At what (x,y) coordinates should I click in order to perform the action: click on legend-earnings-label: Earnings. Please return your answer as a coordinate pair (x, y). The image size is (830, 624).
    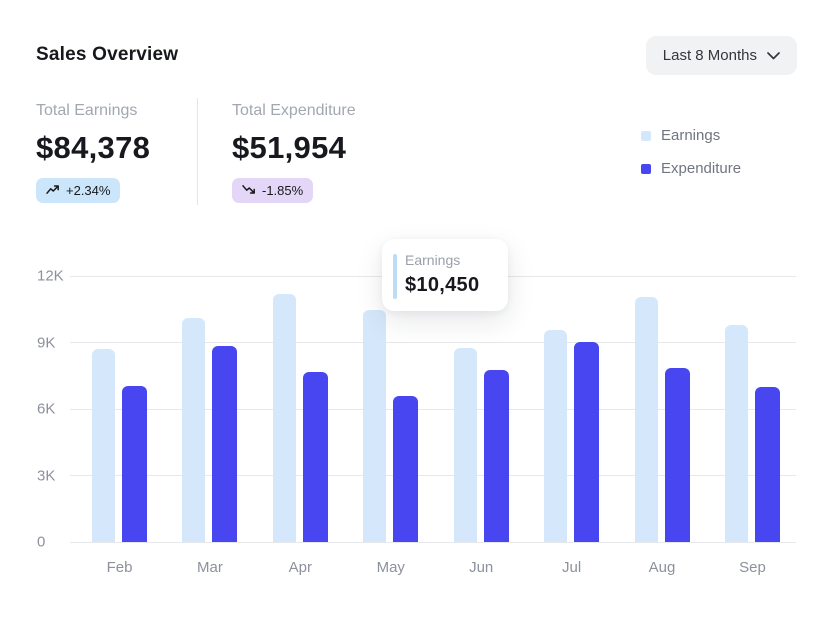
    Looking at the image, I should click on (691, 135).